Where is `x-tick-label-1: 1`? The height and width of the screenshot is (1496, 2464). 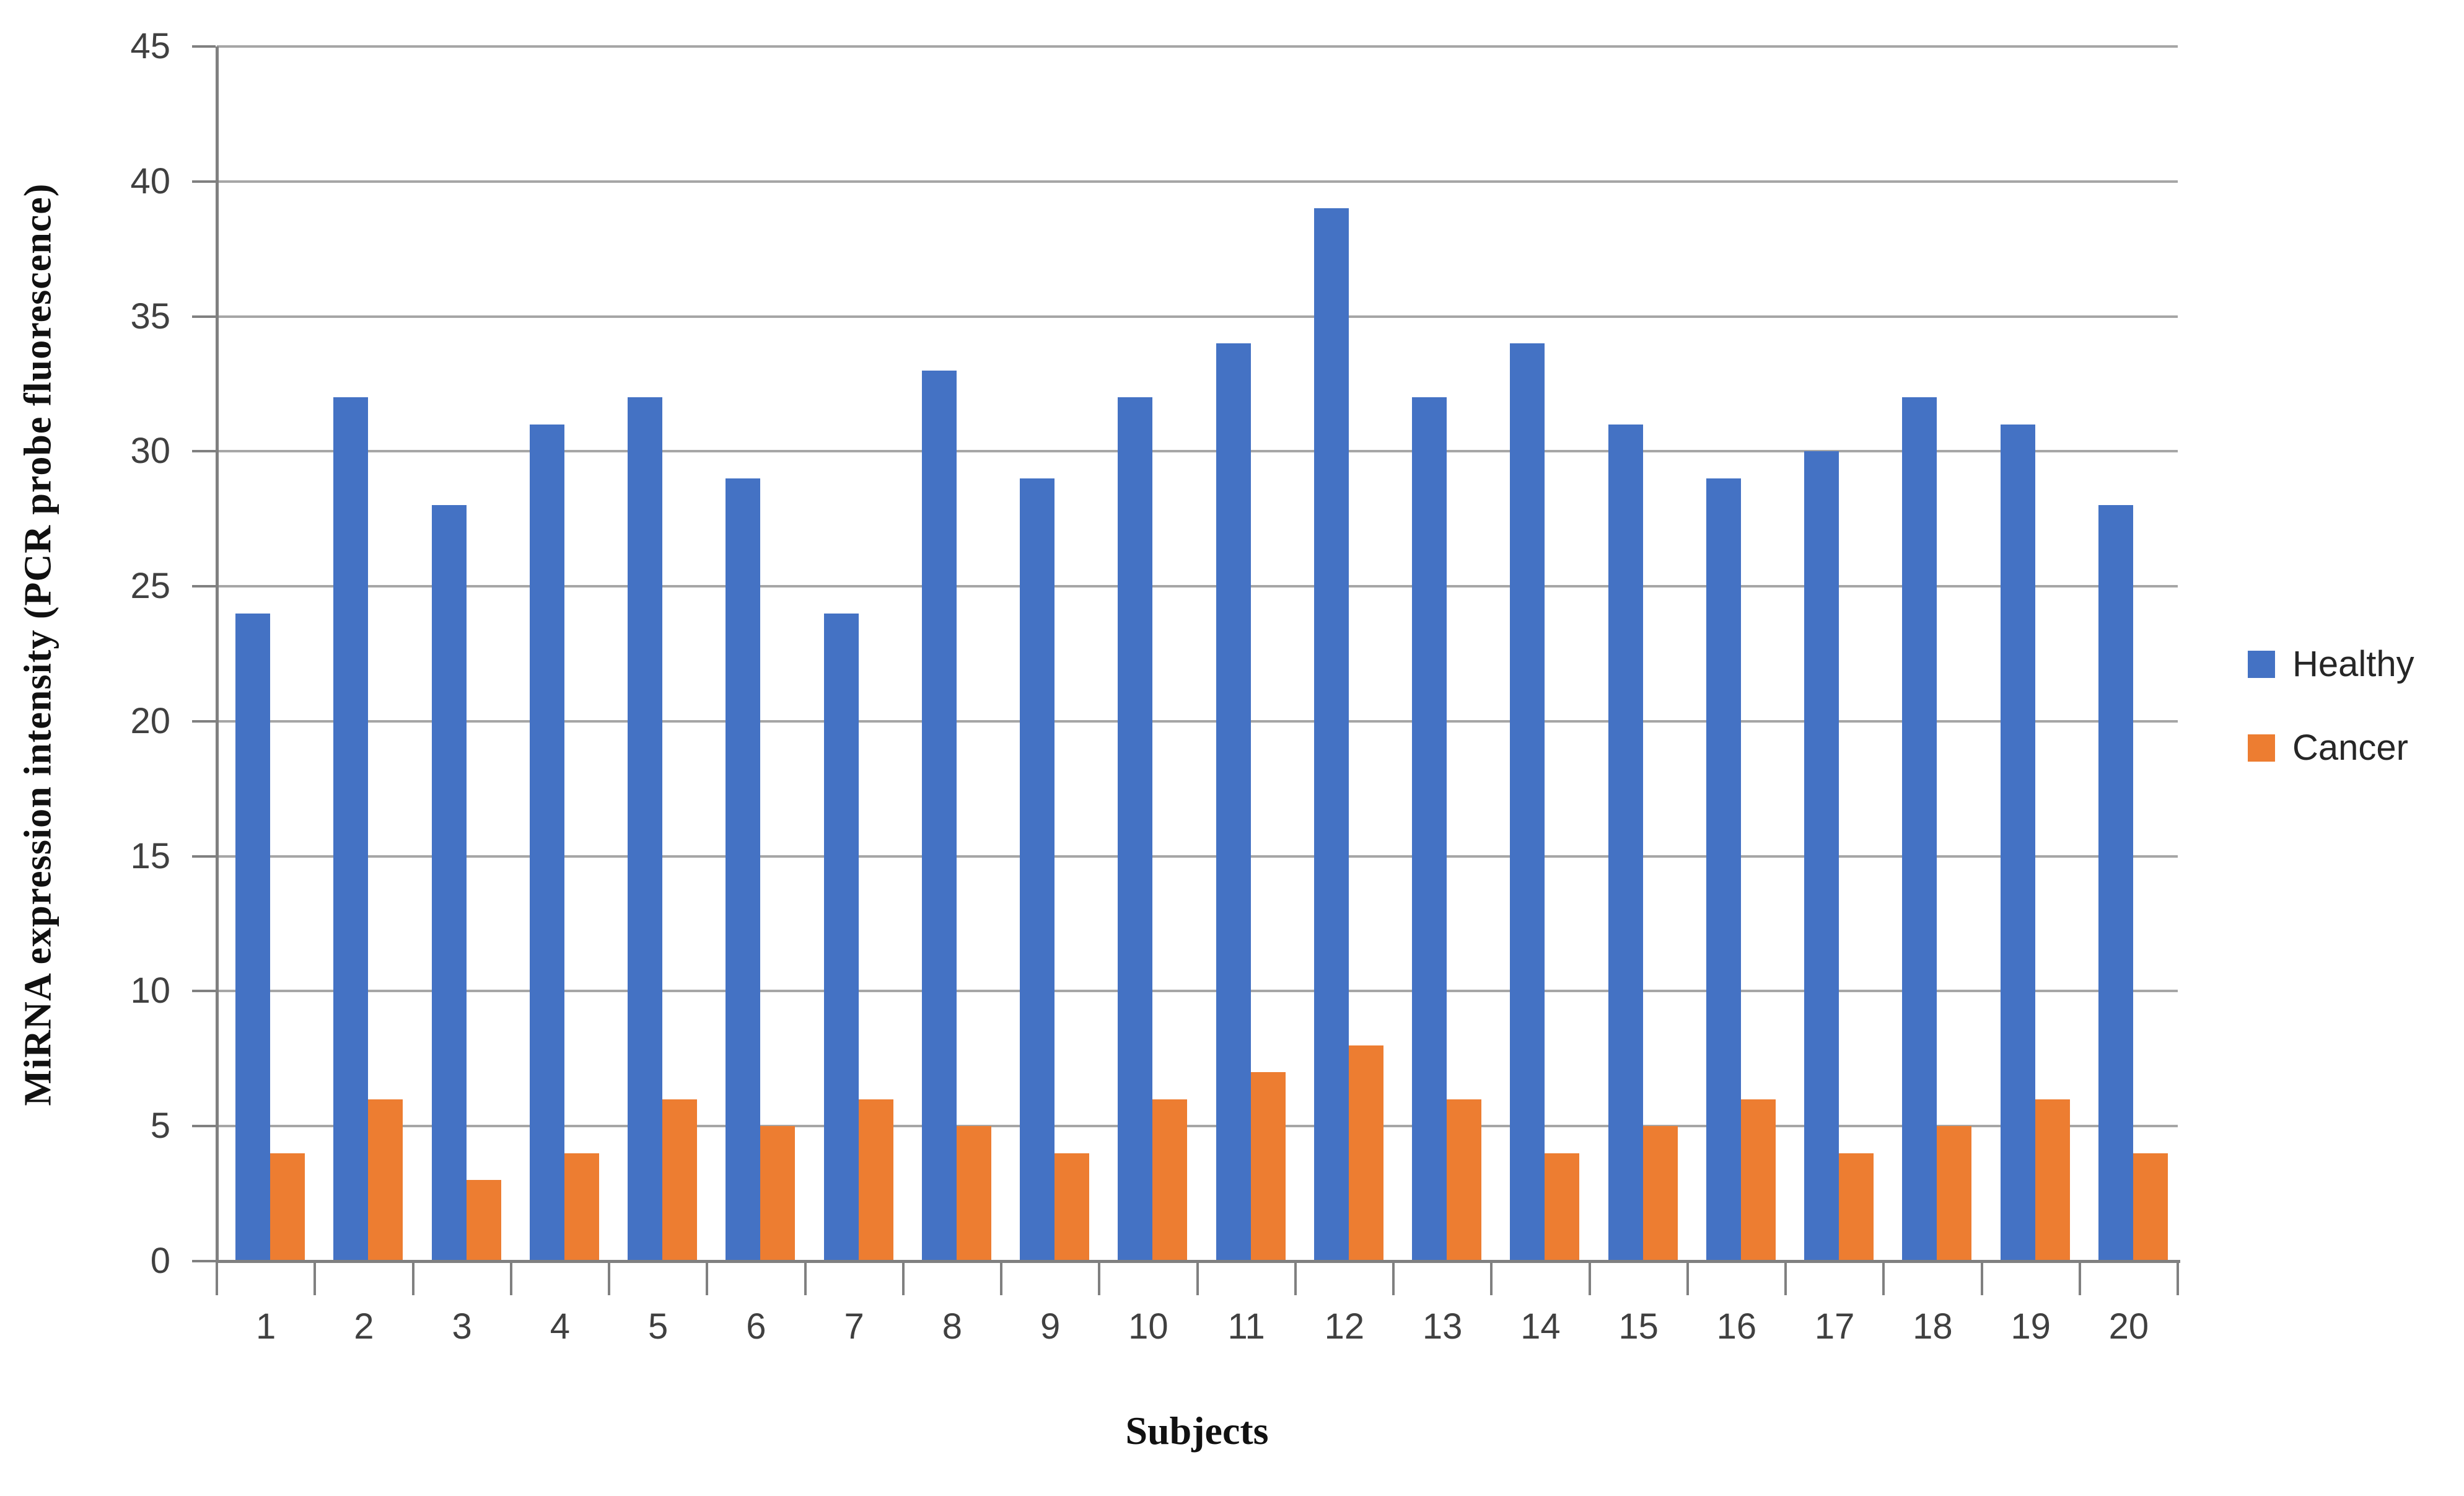 x-tick-label-1: 1 is located at coordinates (265, 1326).